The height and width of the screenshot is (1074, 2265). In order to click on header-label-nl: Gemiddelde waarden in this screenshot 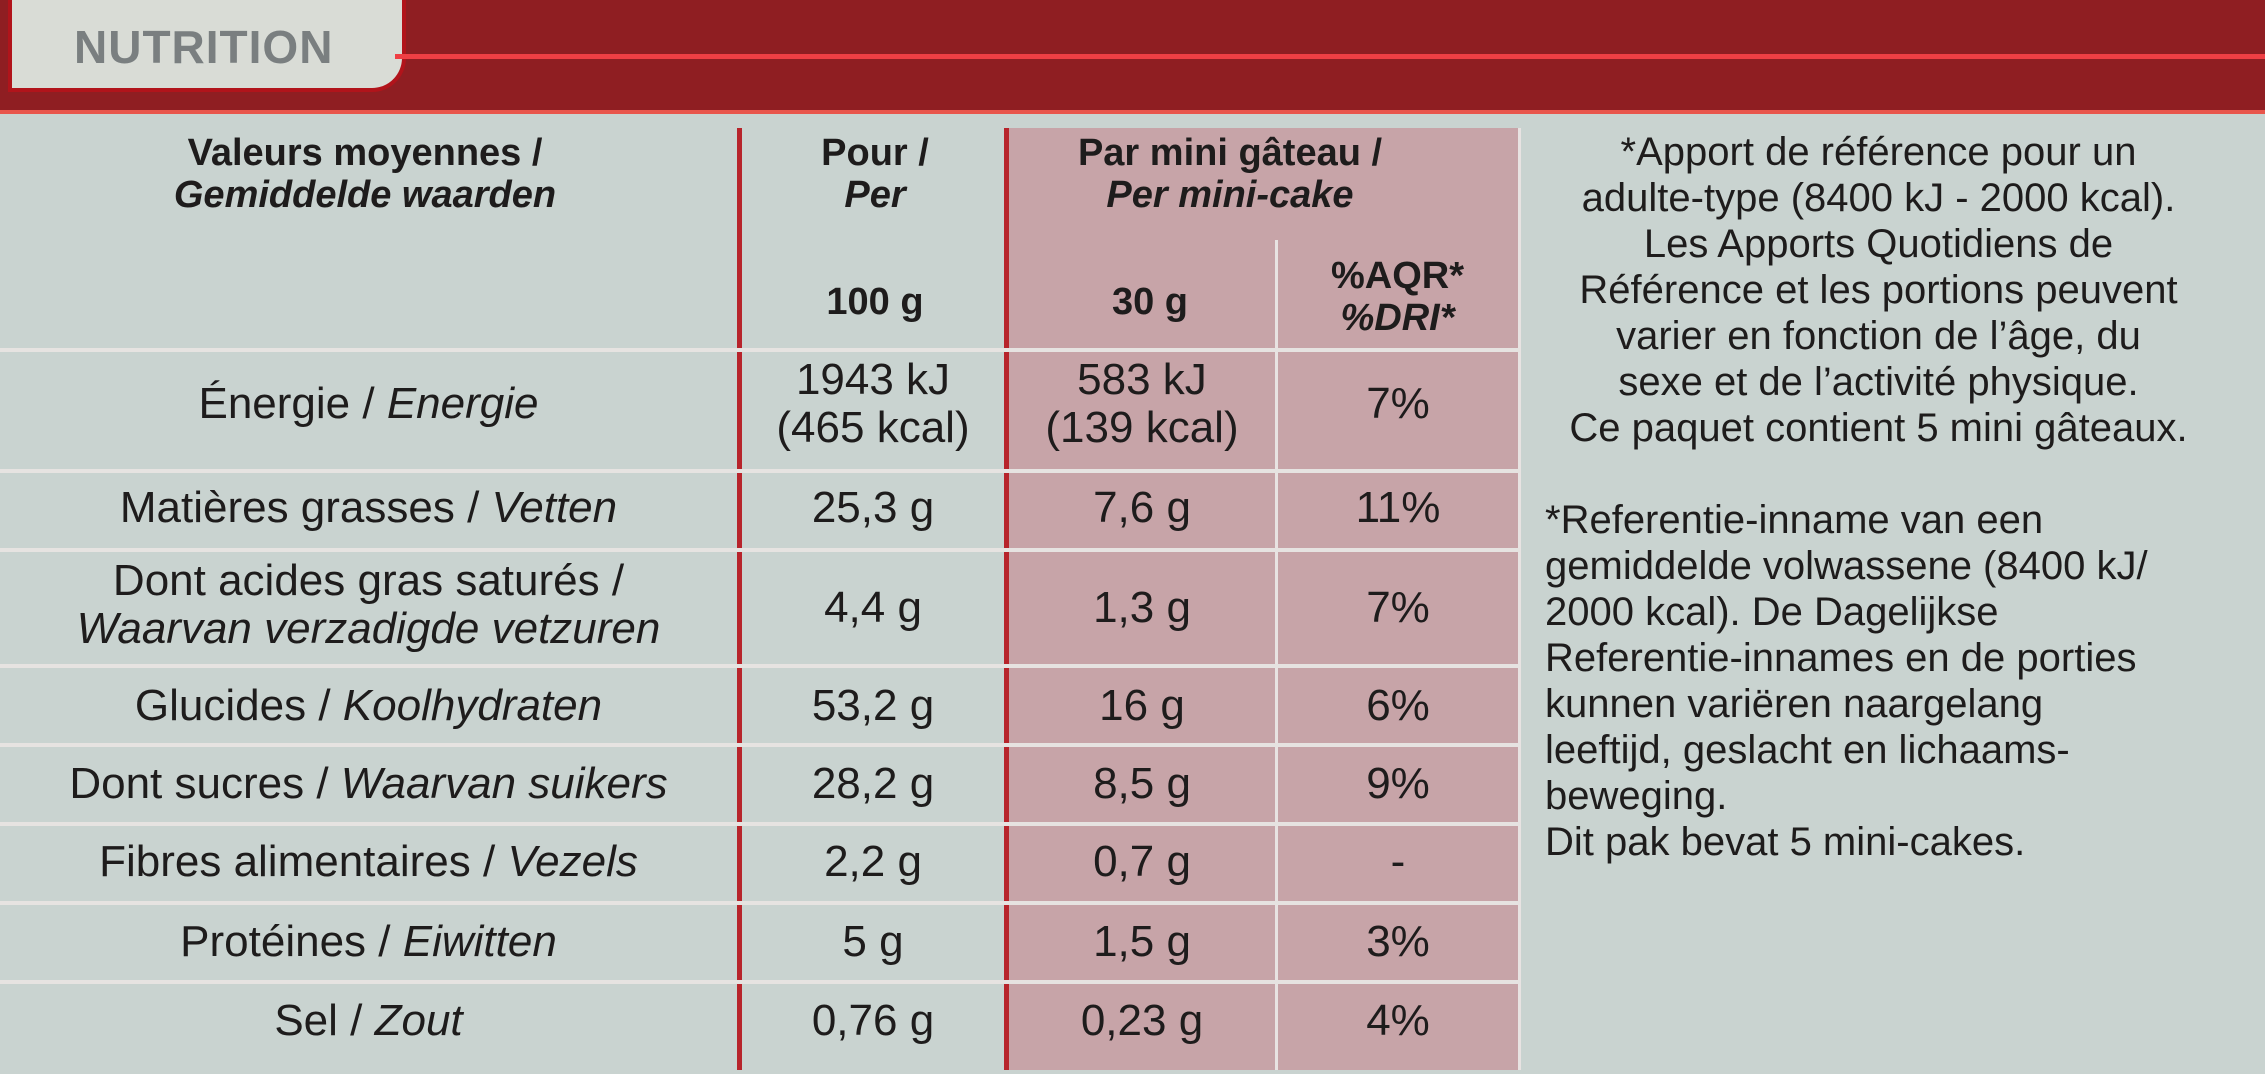, I will do `click(365, 195)`.